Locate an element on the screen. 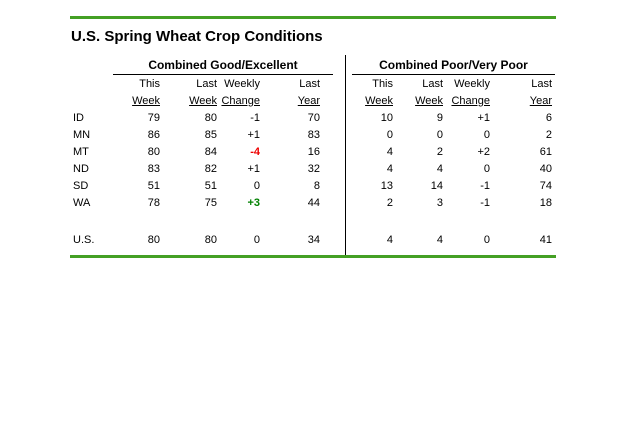 The height and width of the screenshot is (430, 630). table-row: ND 83 82 +1 32 is located at coordinates (195, 169).